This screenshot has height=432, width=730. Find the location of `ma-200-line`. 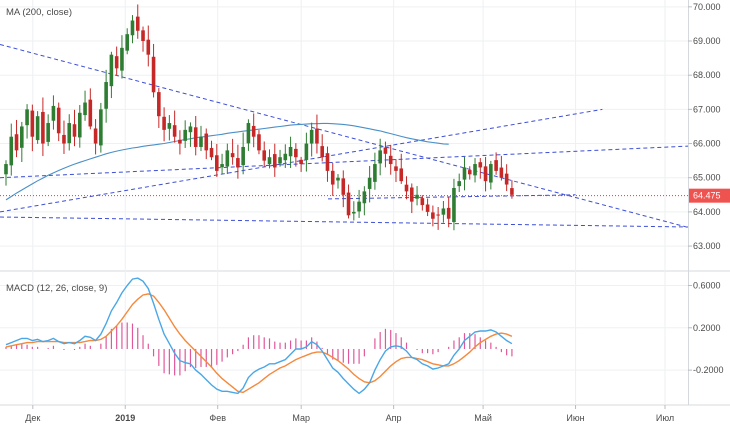

ma-200-line is located at coordinates (227, 161).